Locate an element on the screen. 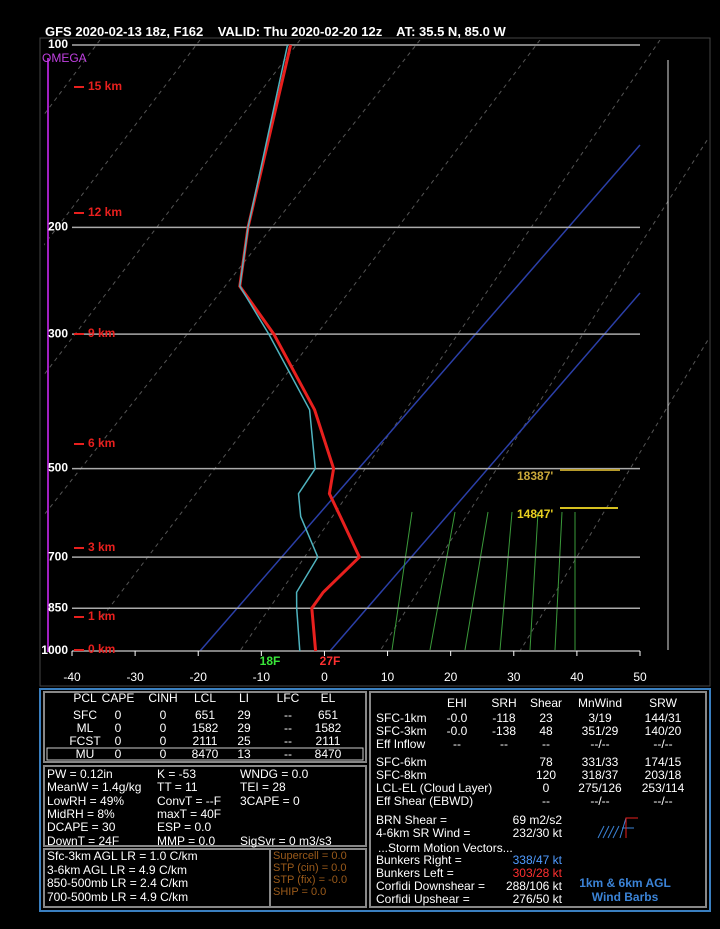  table-cell: 351/29 is located at coordinates (600, 731).